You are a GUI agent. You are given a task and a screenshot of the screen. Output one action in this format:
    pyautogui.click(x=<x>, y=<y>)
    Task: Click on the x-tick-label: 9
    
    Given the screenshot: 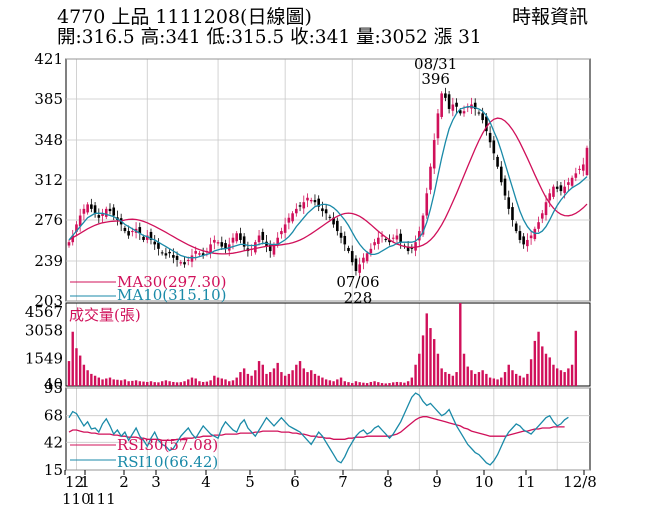 What is the action you would take?
    pyautogui.click(x=437, y=482)
    